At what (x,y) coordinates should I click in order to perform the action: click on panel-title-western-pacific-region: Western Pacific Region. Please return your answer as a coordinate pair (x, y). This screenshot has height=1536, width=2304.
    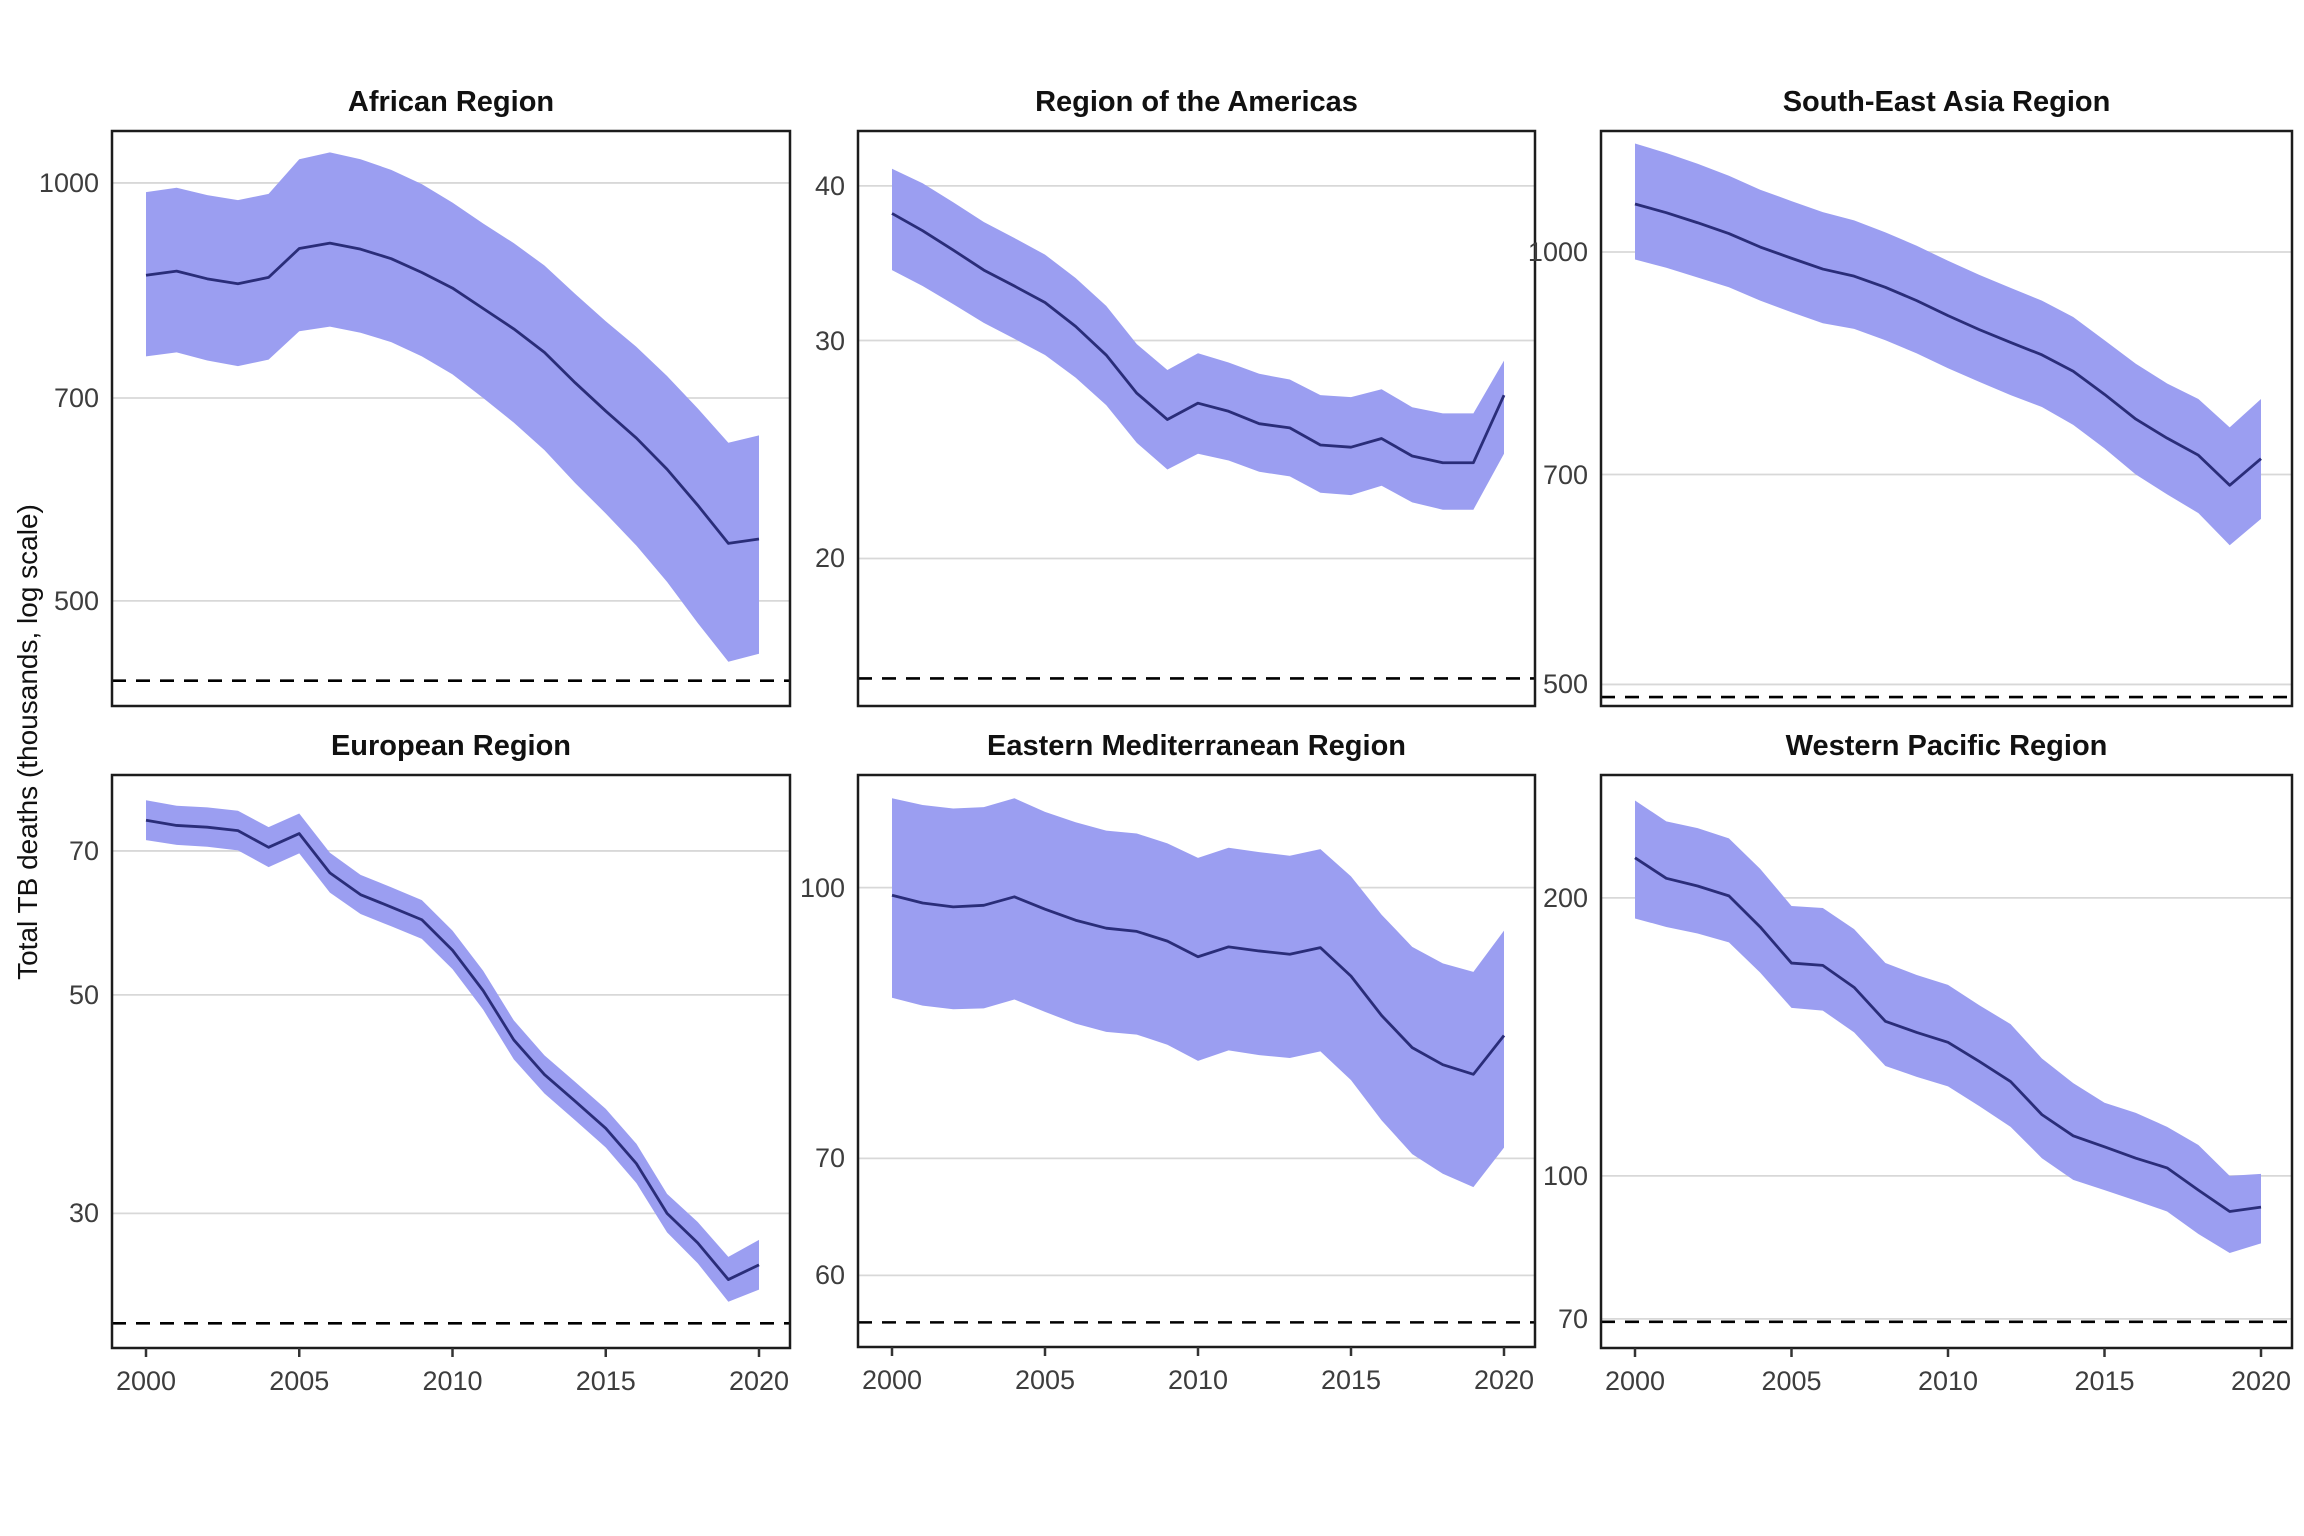
    Looking at the image, I should click on (1946, 746).